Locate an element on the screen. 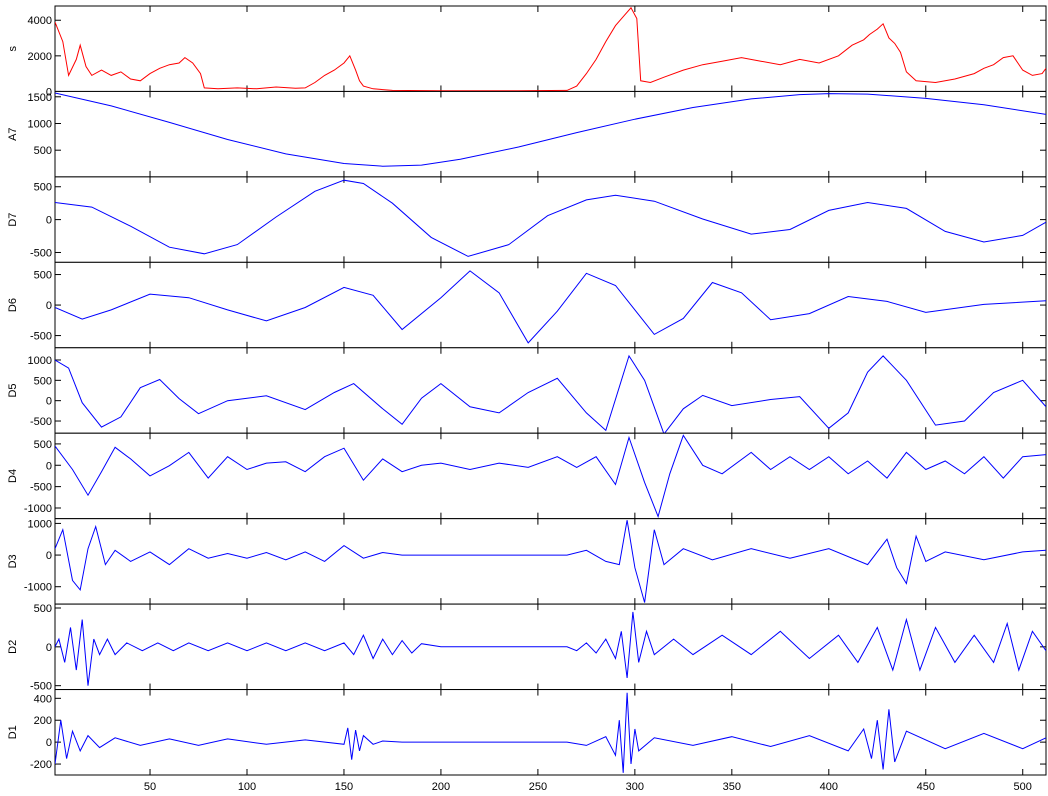 Image resolution: width=1048 pixels, height=796 pixels. series-line-d4 is located at coordinates (550, 476).